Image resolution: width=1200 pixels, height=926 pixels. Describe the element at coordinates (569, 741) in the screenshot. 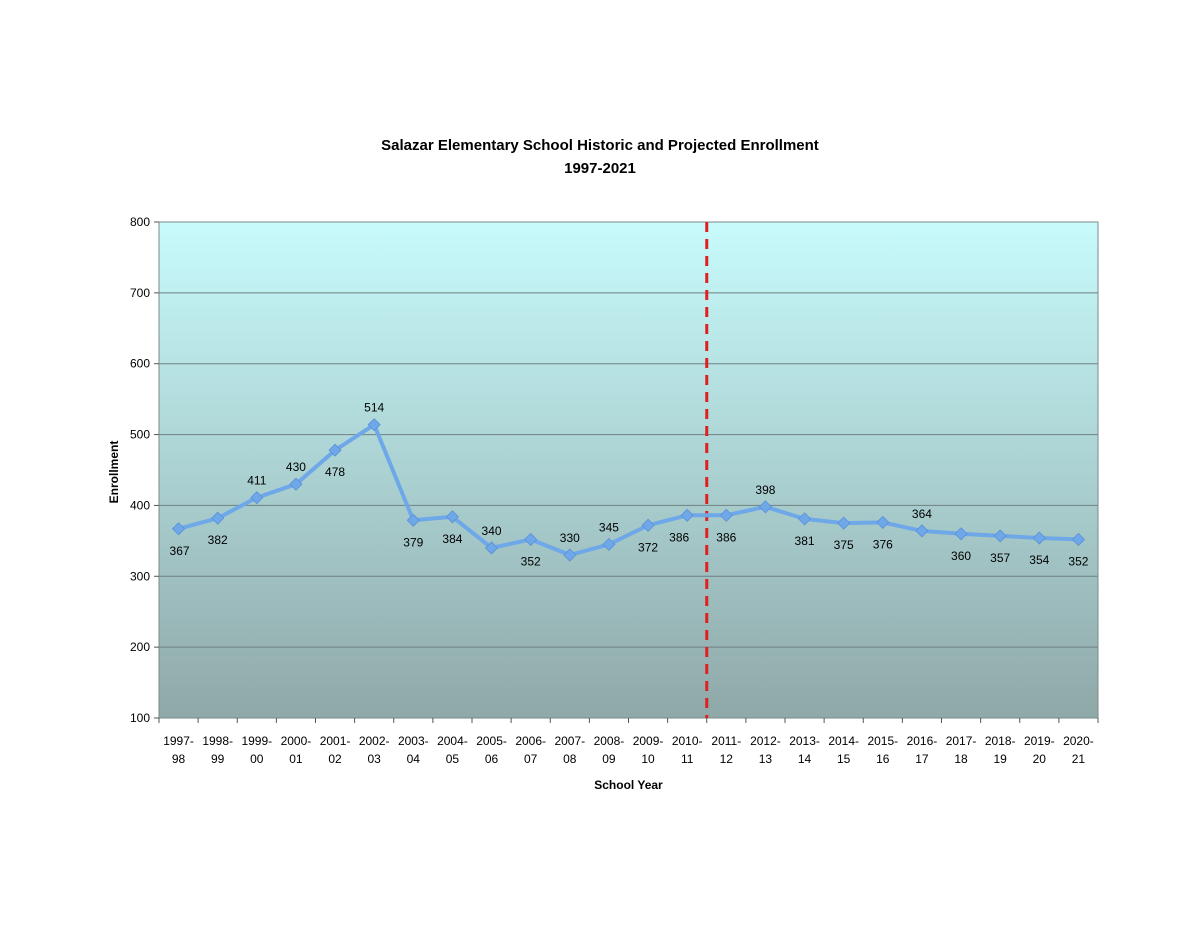

I see `x-tick-label-line: 2007-` at that location.